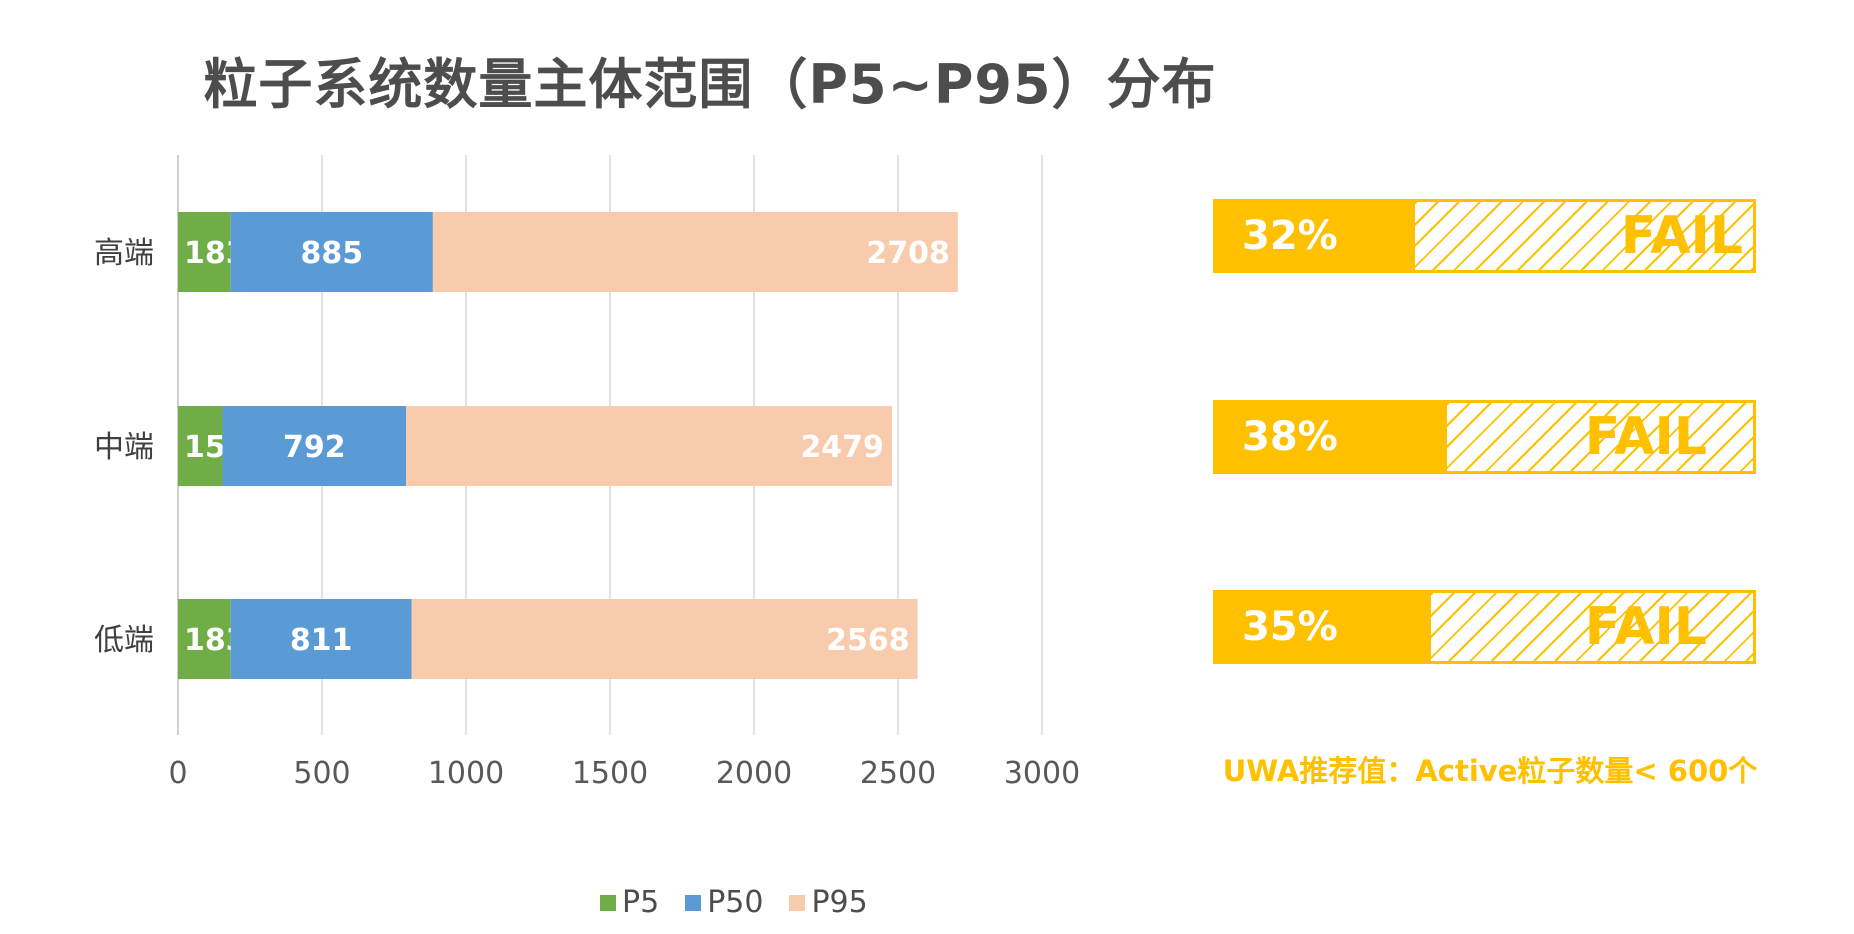 This screenshot has width=1854, height=934. What do you see at coordinates (693, 902) in the screenshot?
I see `legend-swatch-p50` at bounding box center [693, 902].